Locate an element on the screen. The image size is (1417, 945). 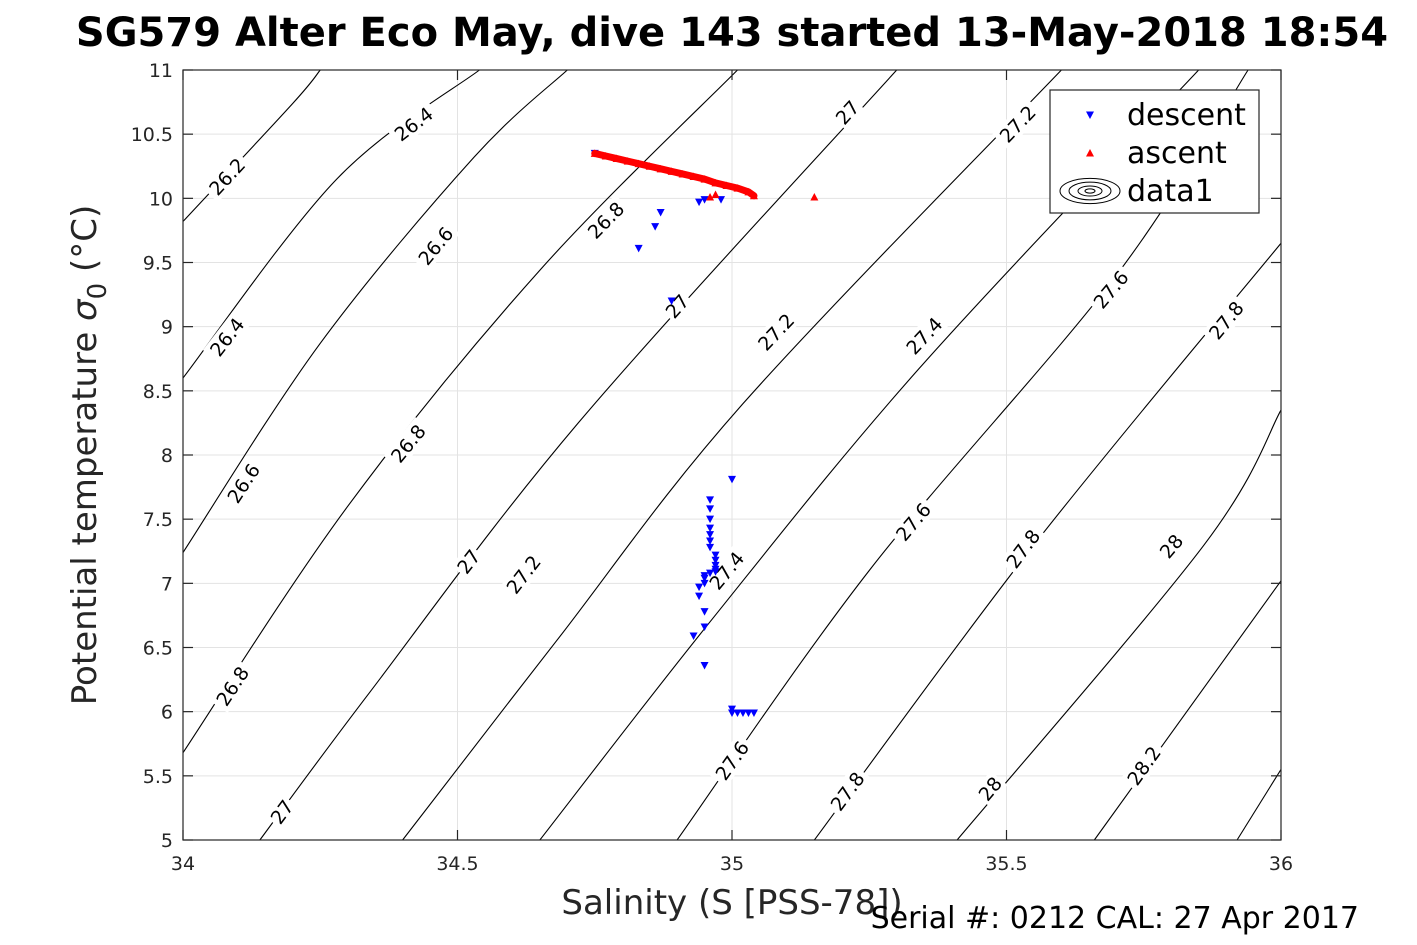
x-tick-label: 34 is located at coordinates (183, 864).